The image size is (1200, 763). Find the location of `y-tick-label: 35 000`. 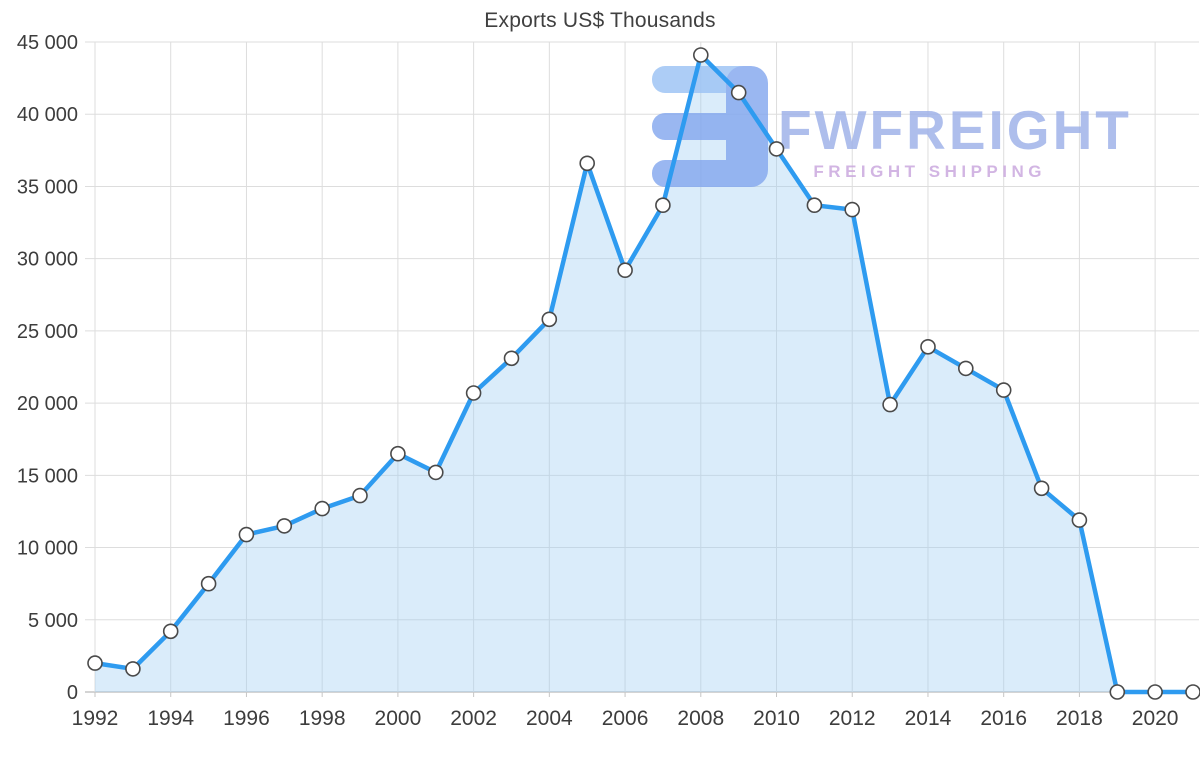

y-tick-label: 35 000 is located at coordinates (47, 187).